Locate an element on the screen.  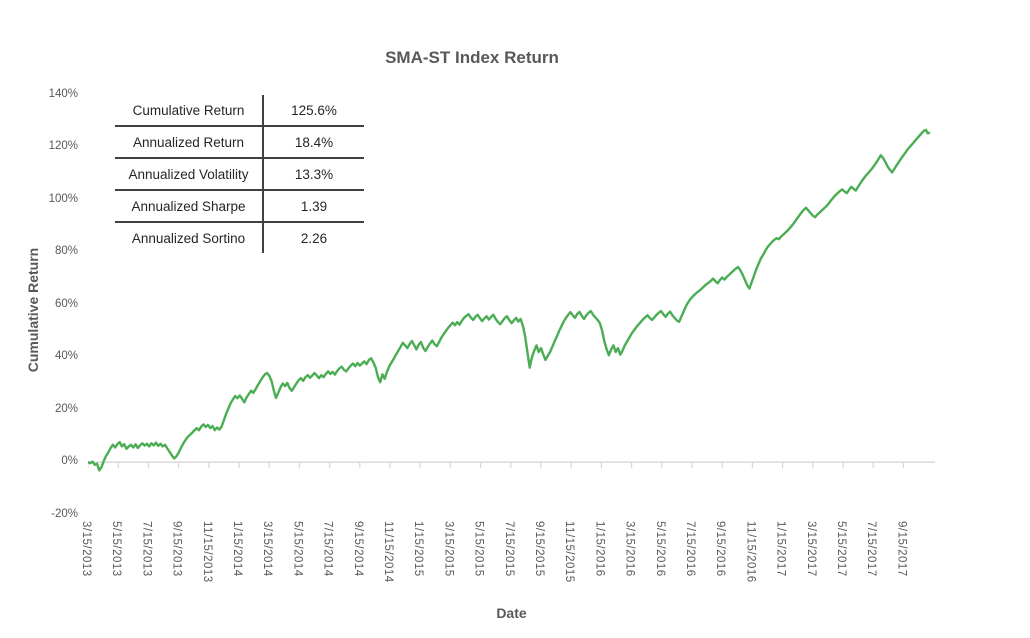
y-axis-tick-labels: 140% 120% 100% 80% 60% 40% 20% 0% -20% is located at coordinates (48, 305).